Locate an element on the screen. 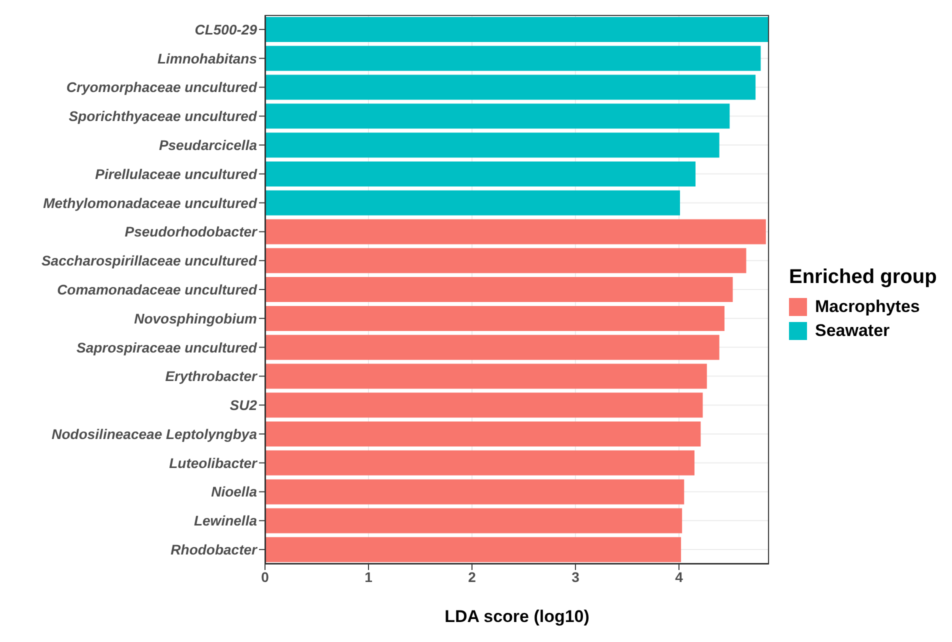  y-tick-label: Cryomorphaceae uncultured is located at coordinates (162, 87).